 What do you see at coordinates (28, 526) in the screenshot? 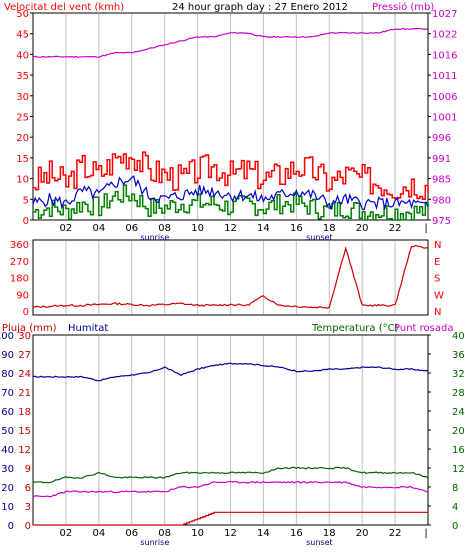
I see `rain-y-tick: 0` at bounding box center [28, 526].